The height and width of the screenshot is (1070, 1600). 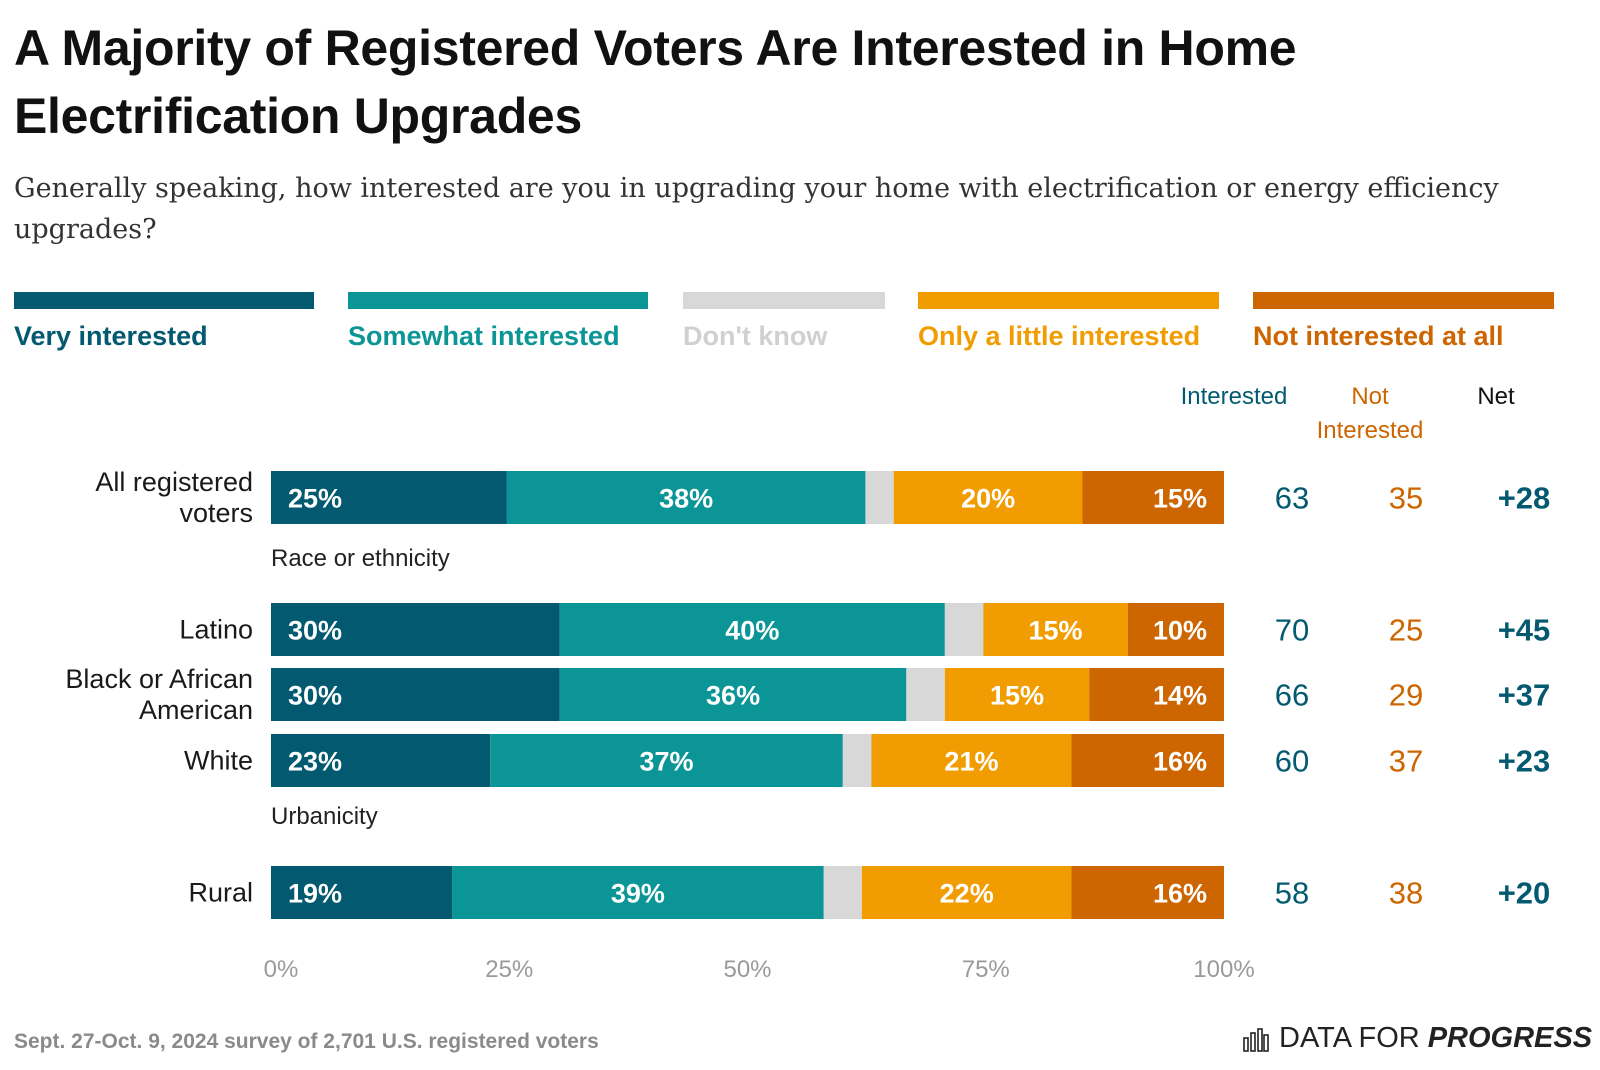 I want to click on legend-item-dont-know: Don't know, so click(x=784, y=322).